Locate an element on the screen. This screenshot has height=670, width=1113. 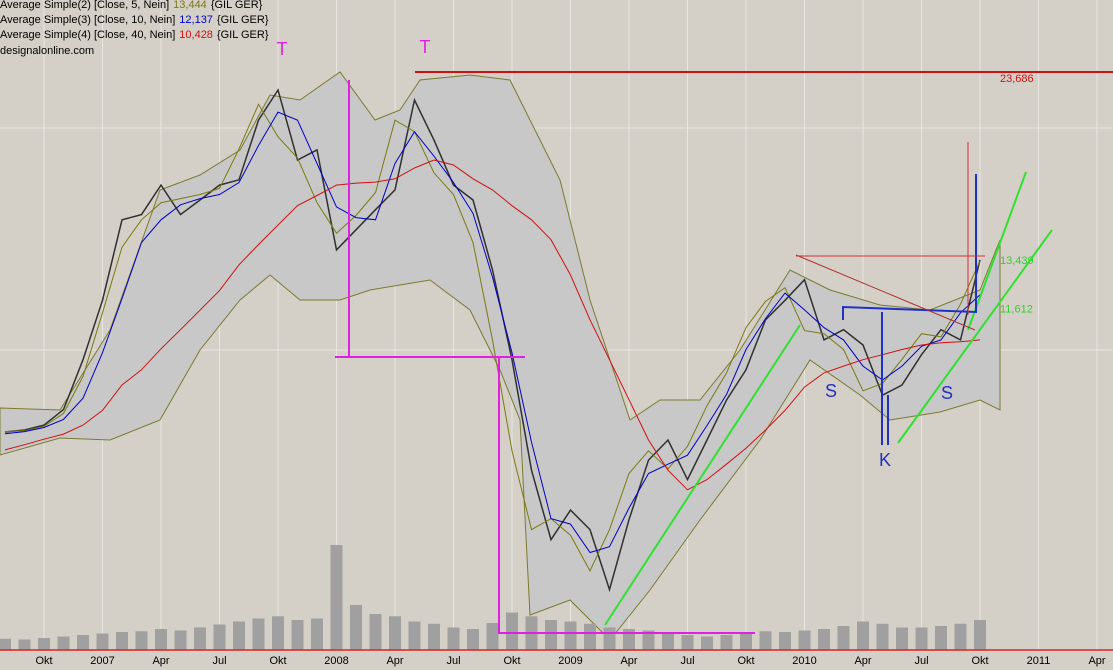
x-tick-label: 2009 is located at coordinates (570, 661).